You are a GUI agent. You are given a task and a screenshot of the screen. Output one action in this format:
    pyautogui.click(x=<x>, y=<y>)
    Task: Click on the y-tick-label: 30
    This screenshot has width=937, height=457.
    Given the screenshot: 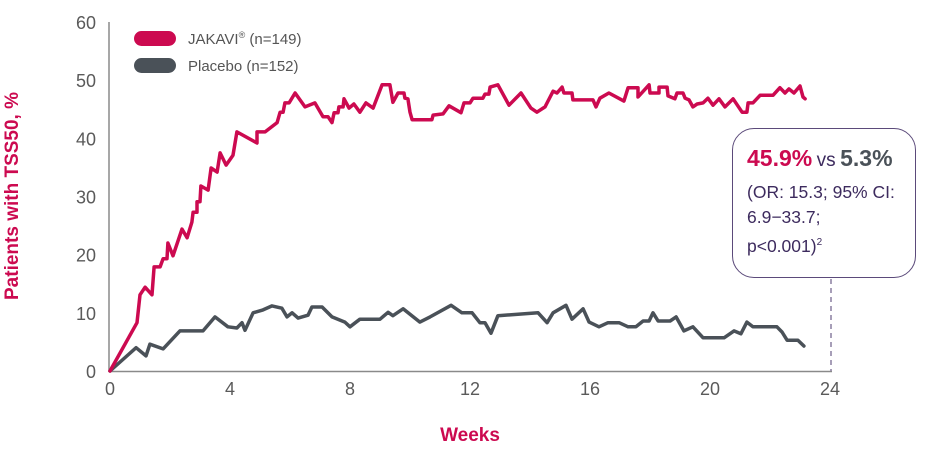 What is the action you would take?
    pyautogui.click(x=86, y=198)
    